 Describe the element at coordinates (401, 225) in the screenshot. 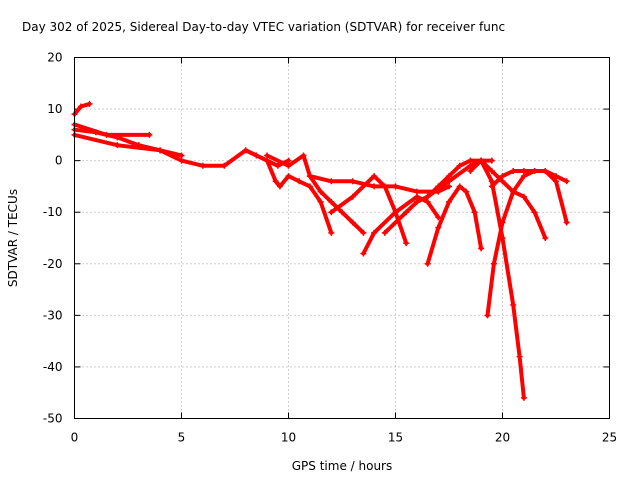

I see `series-trace-i` at that location.